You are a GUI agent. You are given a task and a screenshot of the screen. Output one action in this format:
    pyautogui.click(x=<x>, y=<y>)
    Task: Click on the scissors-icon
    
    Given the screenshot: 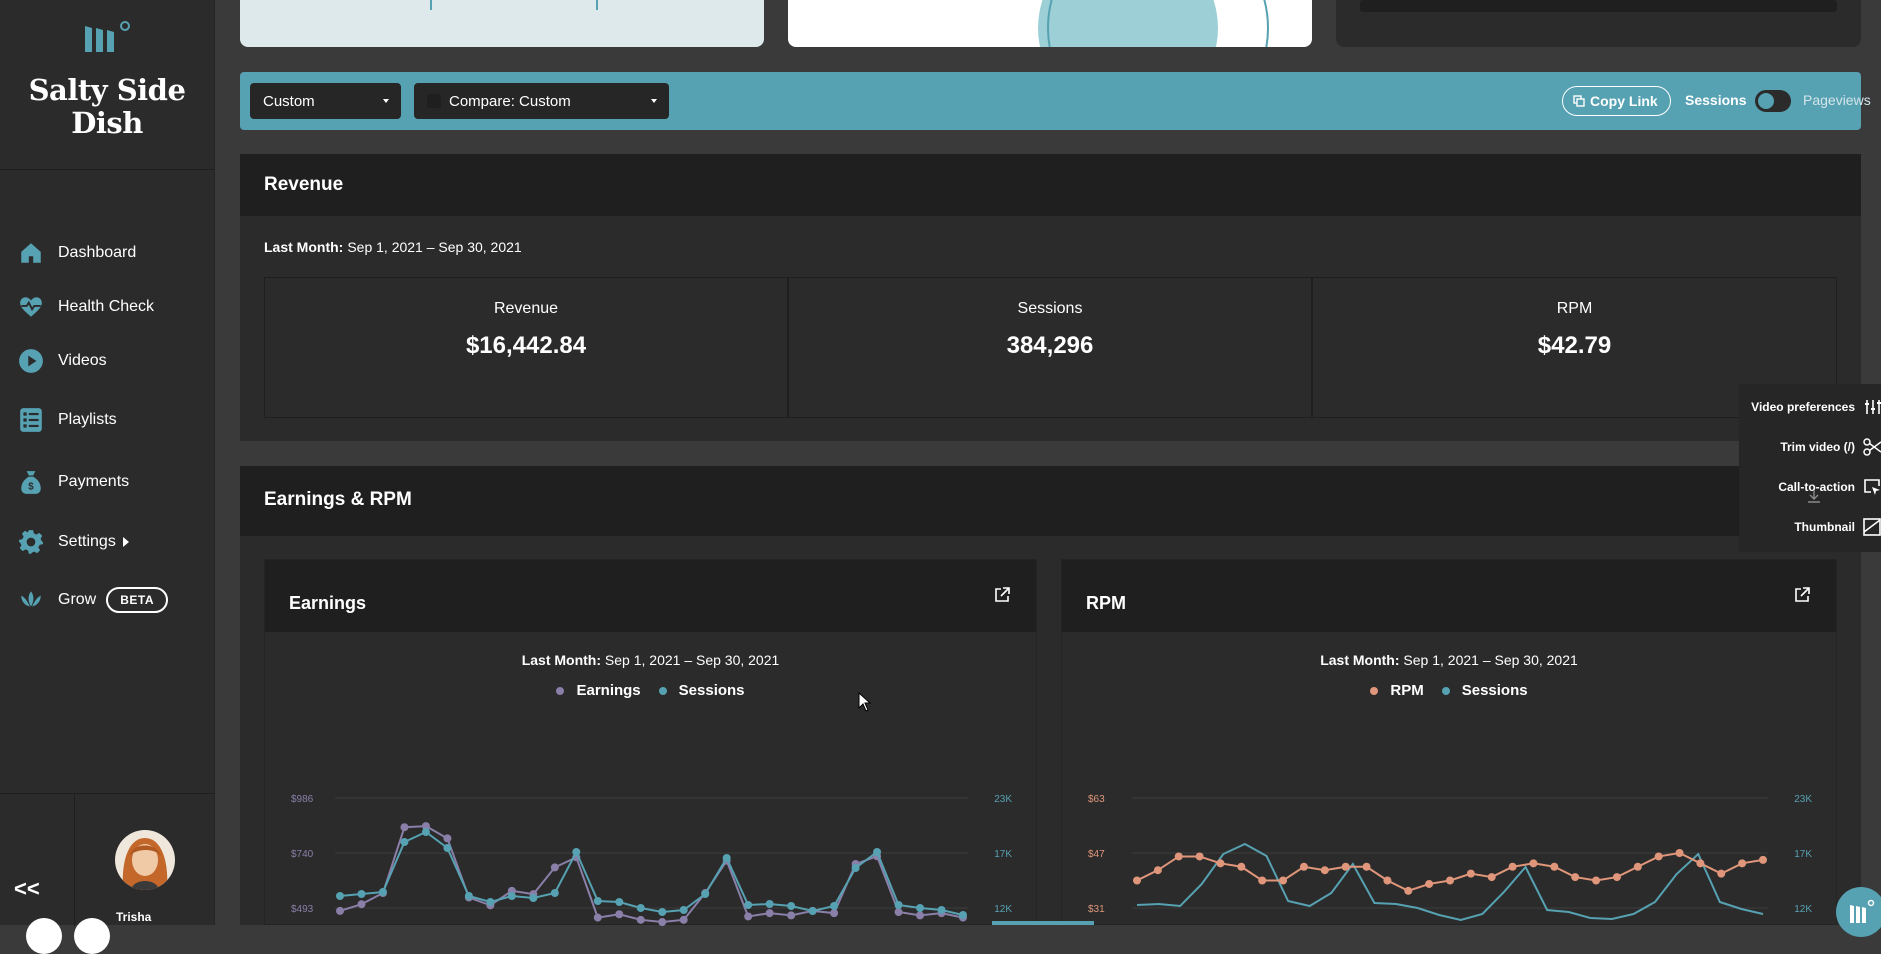 What is the action you would take?
    pyautogui.click(x=1872, y=447)
    